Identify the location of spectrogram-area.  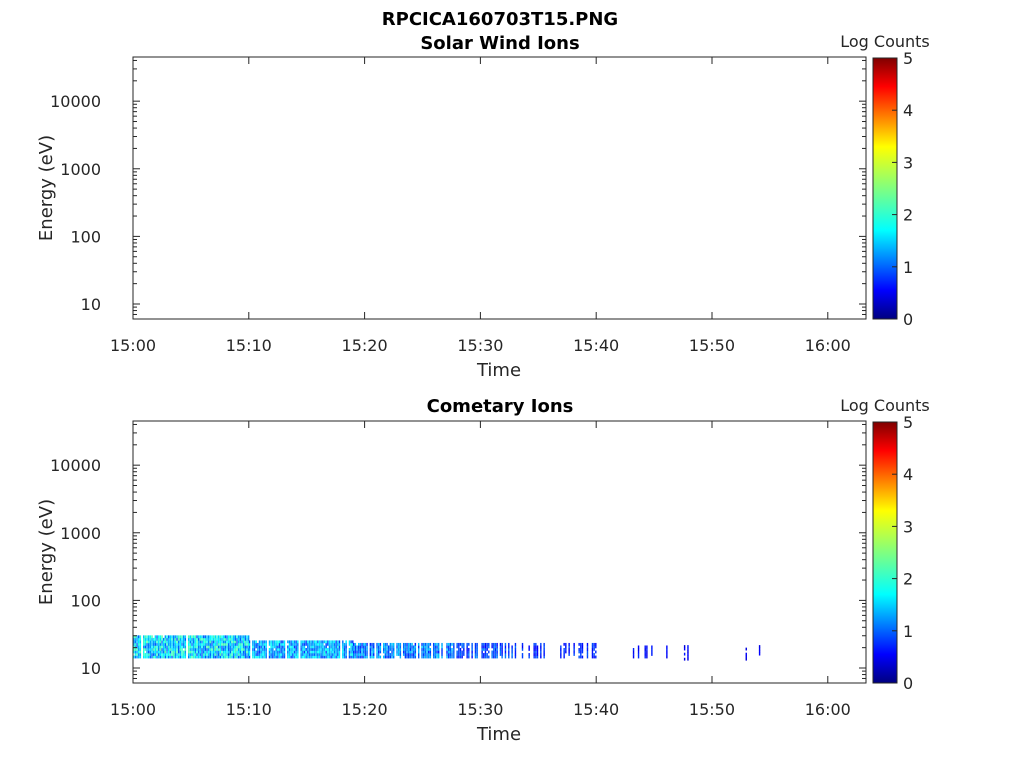
(447, 648).